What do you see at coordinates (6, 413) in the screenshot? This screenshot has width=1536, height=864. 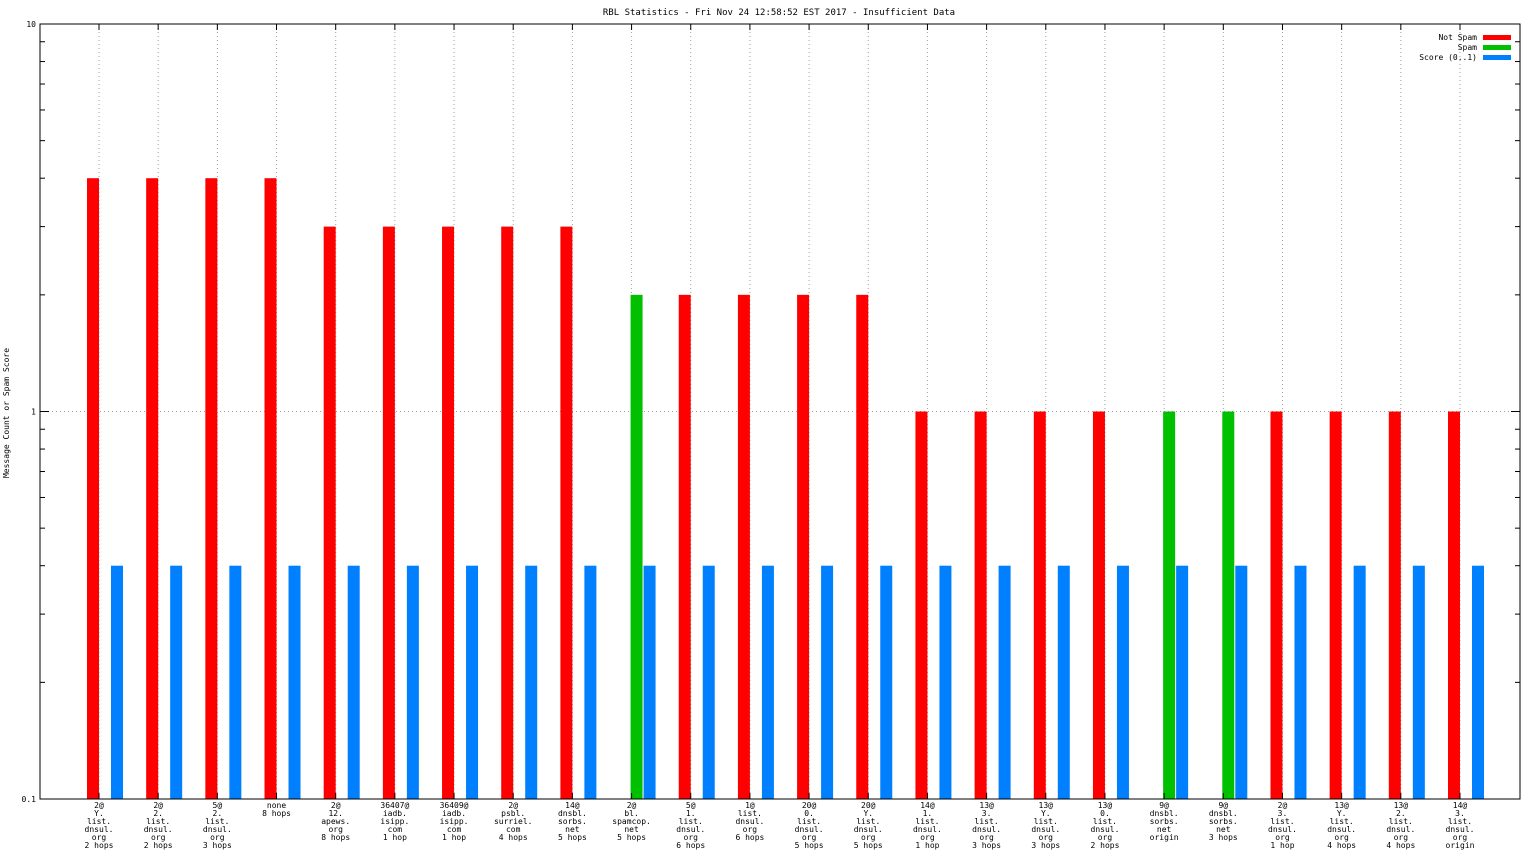 I see `y-axis-label: Message Count or Spam Score` at bounding box center [6, 413].